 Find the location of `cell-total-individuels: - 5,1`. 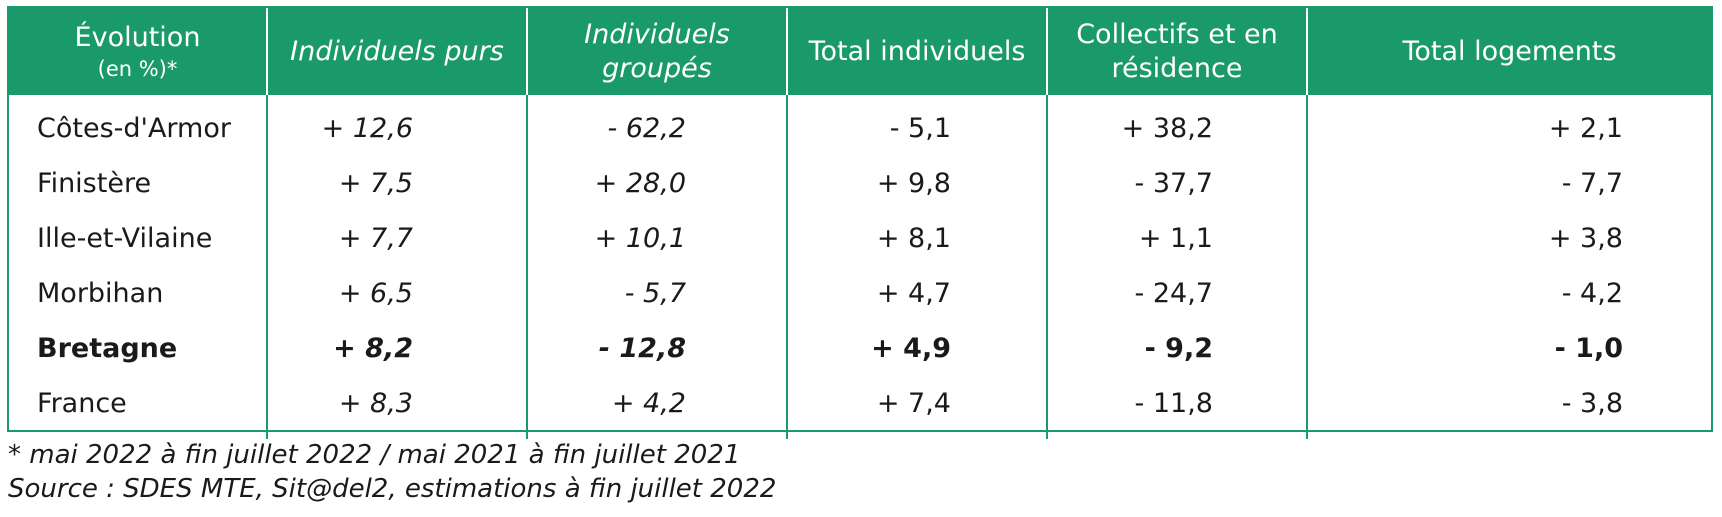

cell-total-individuels: - 5,1 is located at coordinates (917, 125).